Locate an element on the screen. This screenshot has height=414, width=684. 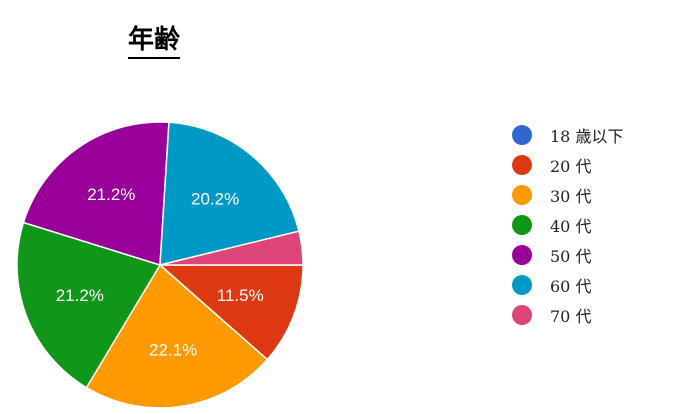
legend-item-5: 60 代 is located at coordinates (567, 285).